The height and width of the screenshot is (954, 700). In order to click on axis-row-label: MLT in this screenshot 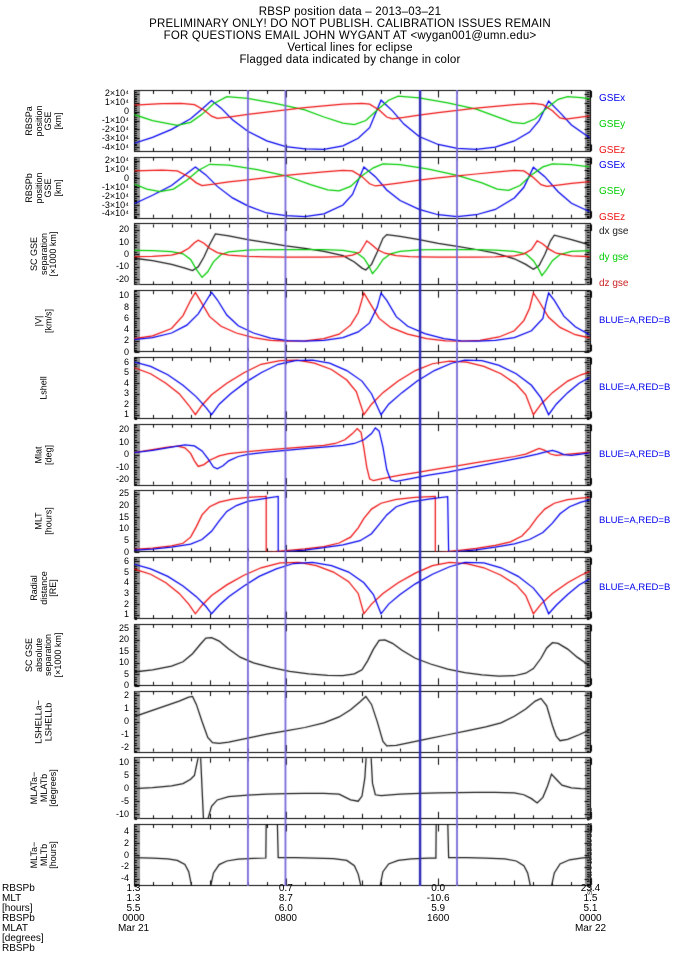, I will do `click(12, 898)`.